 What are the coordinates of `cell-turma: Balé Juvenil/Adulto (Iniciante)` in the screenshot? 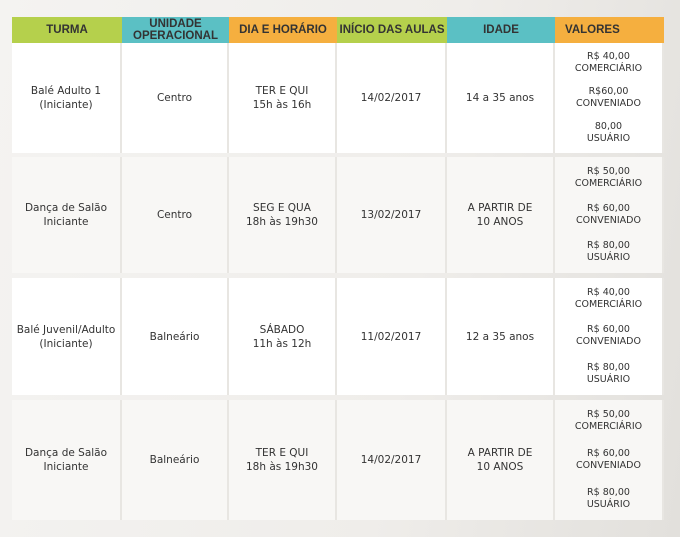 It's located at (67, 336).